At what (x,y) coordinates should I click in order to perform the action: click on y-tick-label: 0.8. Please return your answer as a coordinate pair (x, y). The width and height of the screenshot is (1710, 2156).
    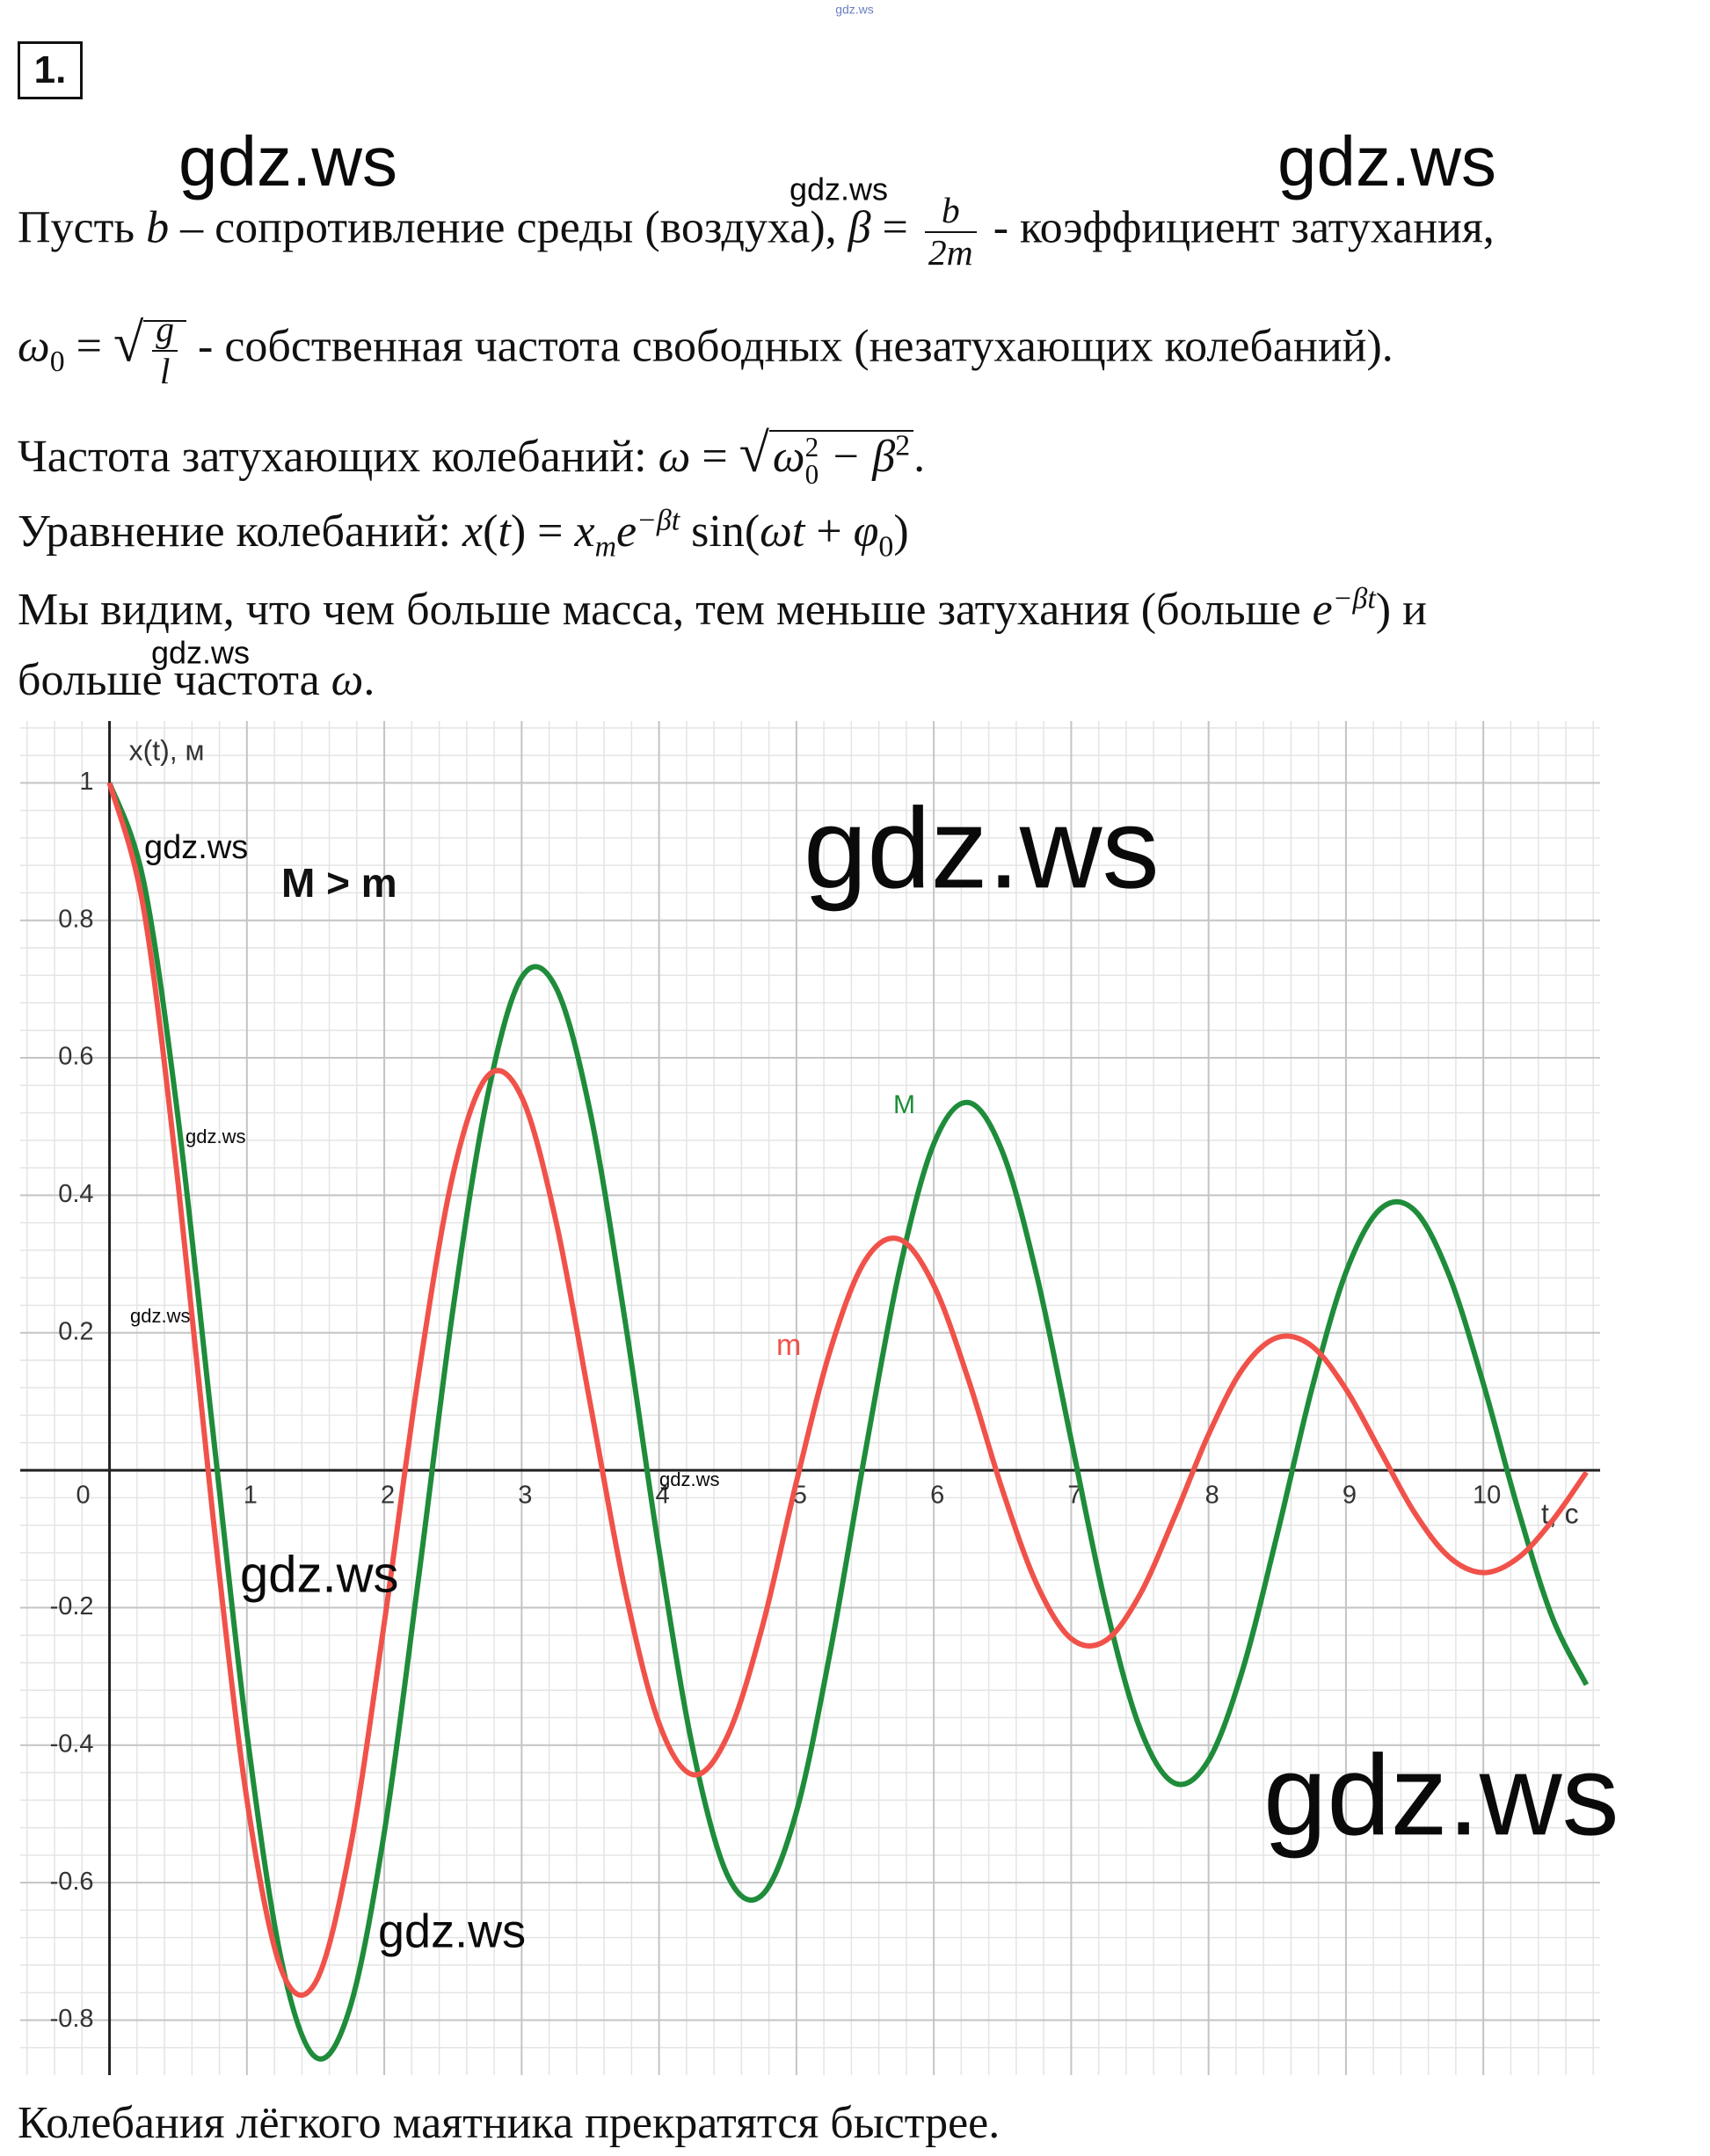
    Looking at the image, I should click on (75, 919).